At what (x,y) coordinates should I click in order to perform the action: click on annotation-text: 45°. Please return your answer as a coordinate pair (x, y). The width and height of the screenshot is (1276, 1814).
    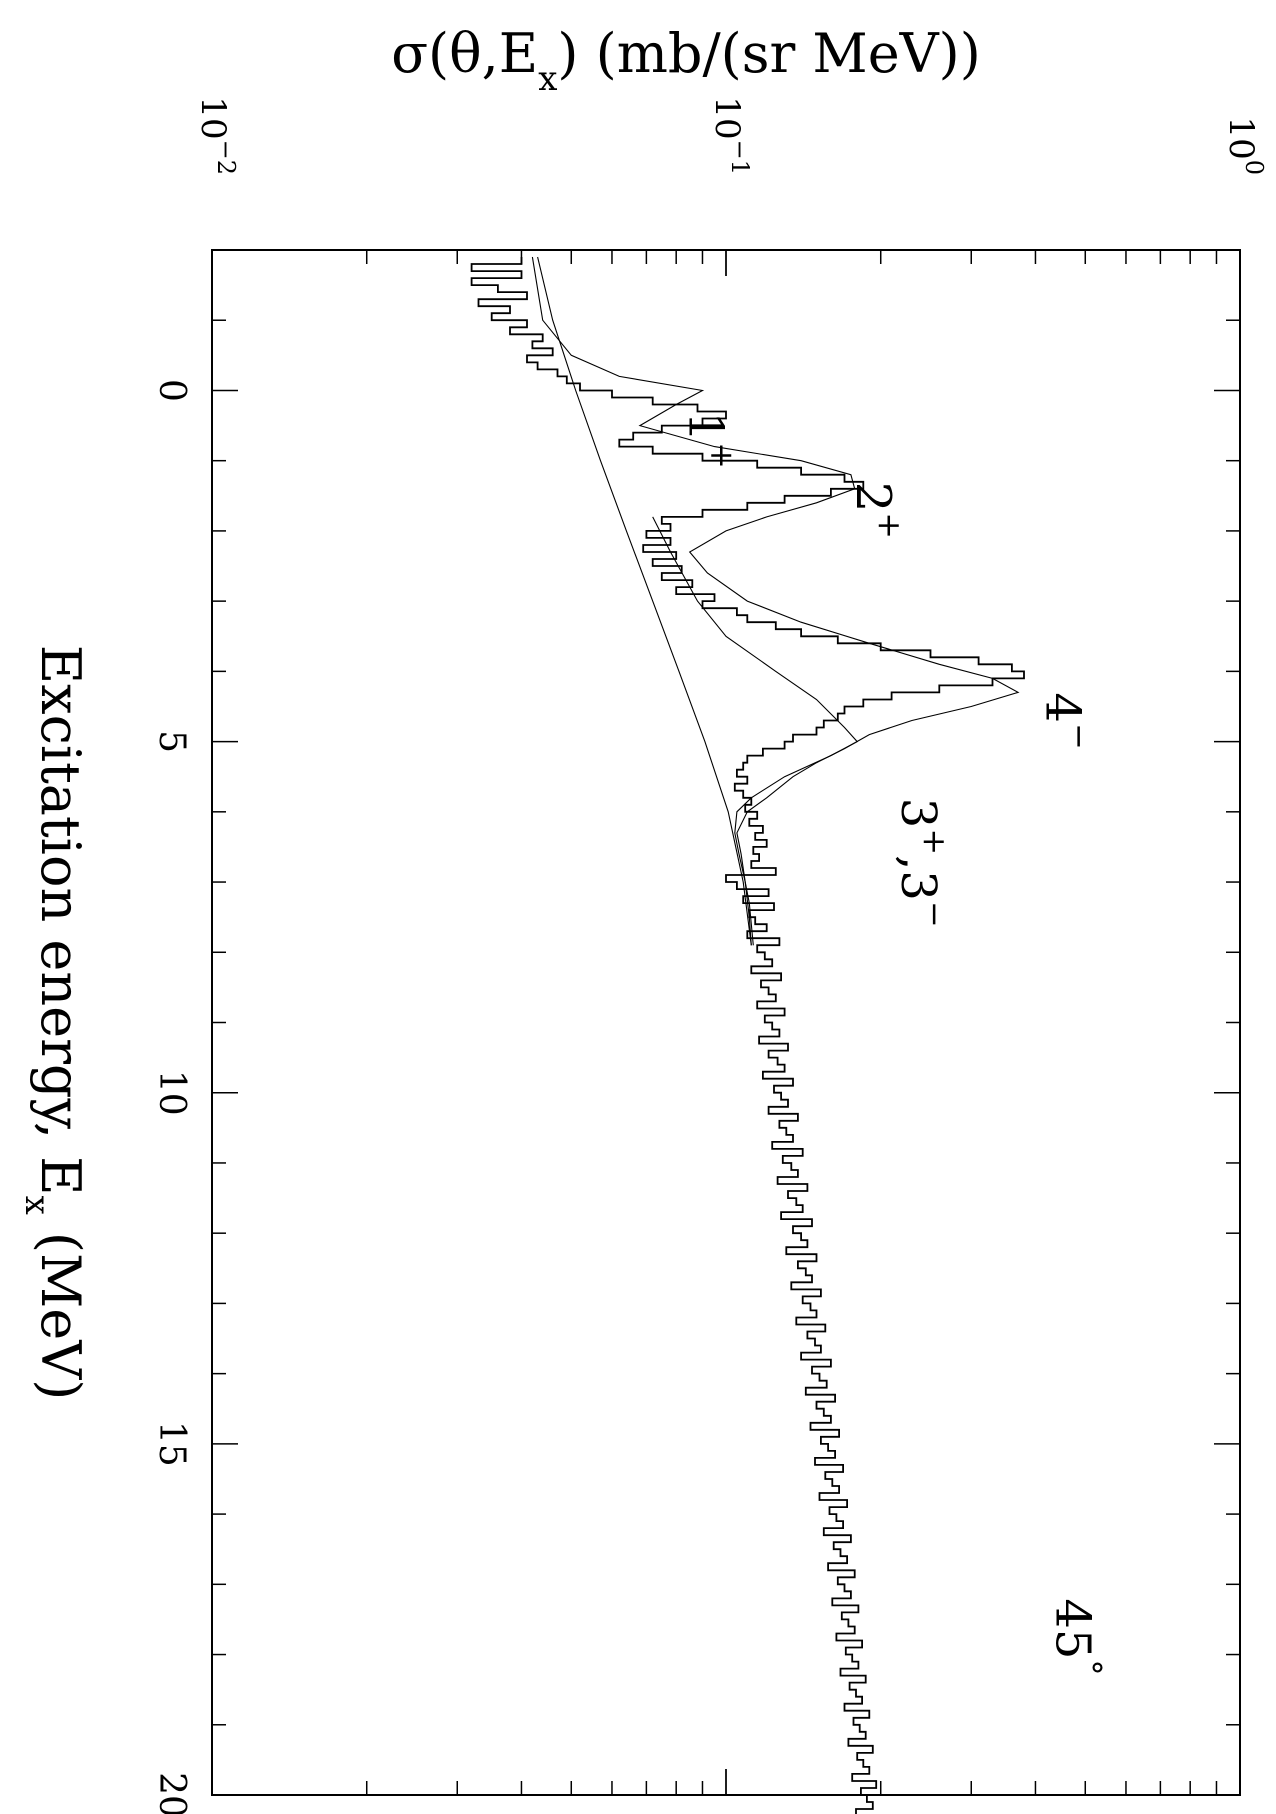
    Looking at the image, I should click on (1077, 1636).